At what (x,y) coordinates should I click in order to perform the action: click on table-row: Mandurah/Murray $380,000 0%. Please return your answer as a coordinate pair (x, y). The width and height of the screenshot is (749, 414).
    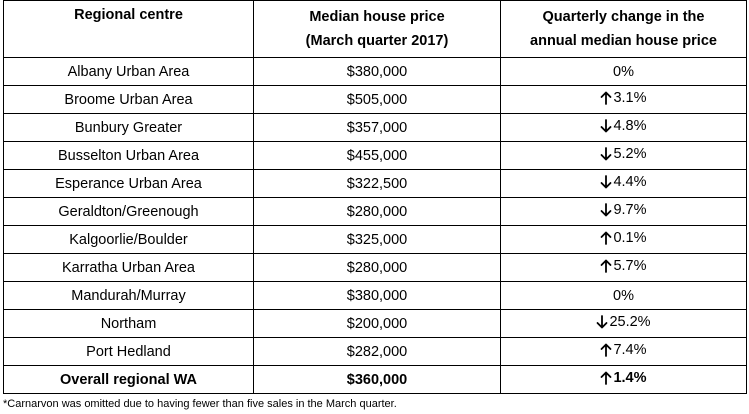
    Looking at the image, I should click on (375, 295).